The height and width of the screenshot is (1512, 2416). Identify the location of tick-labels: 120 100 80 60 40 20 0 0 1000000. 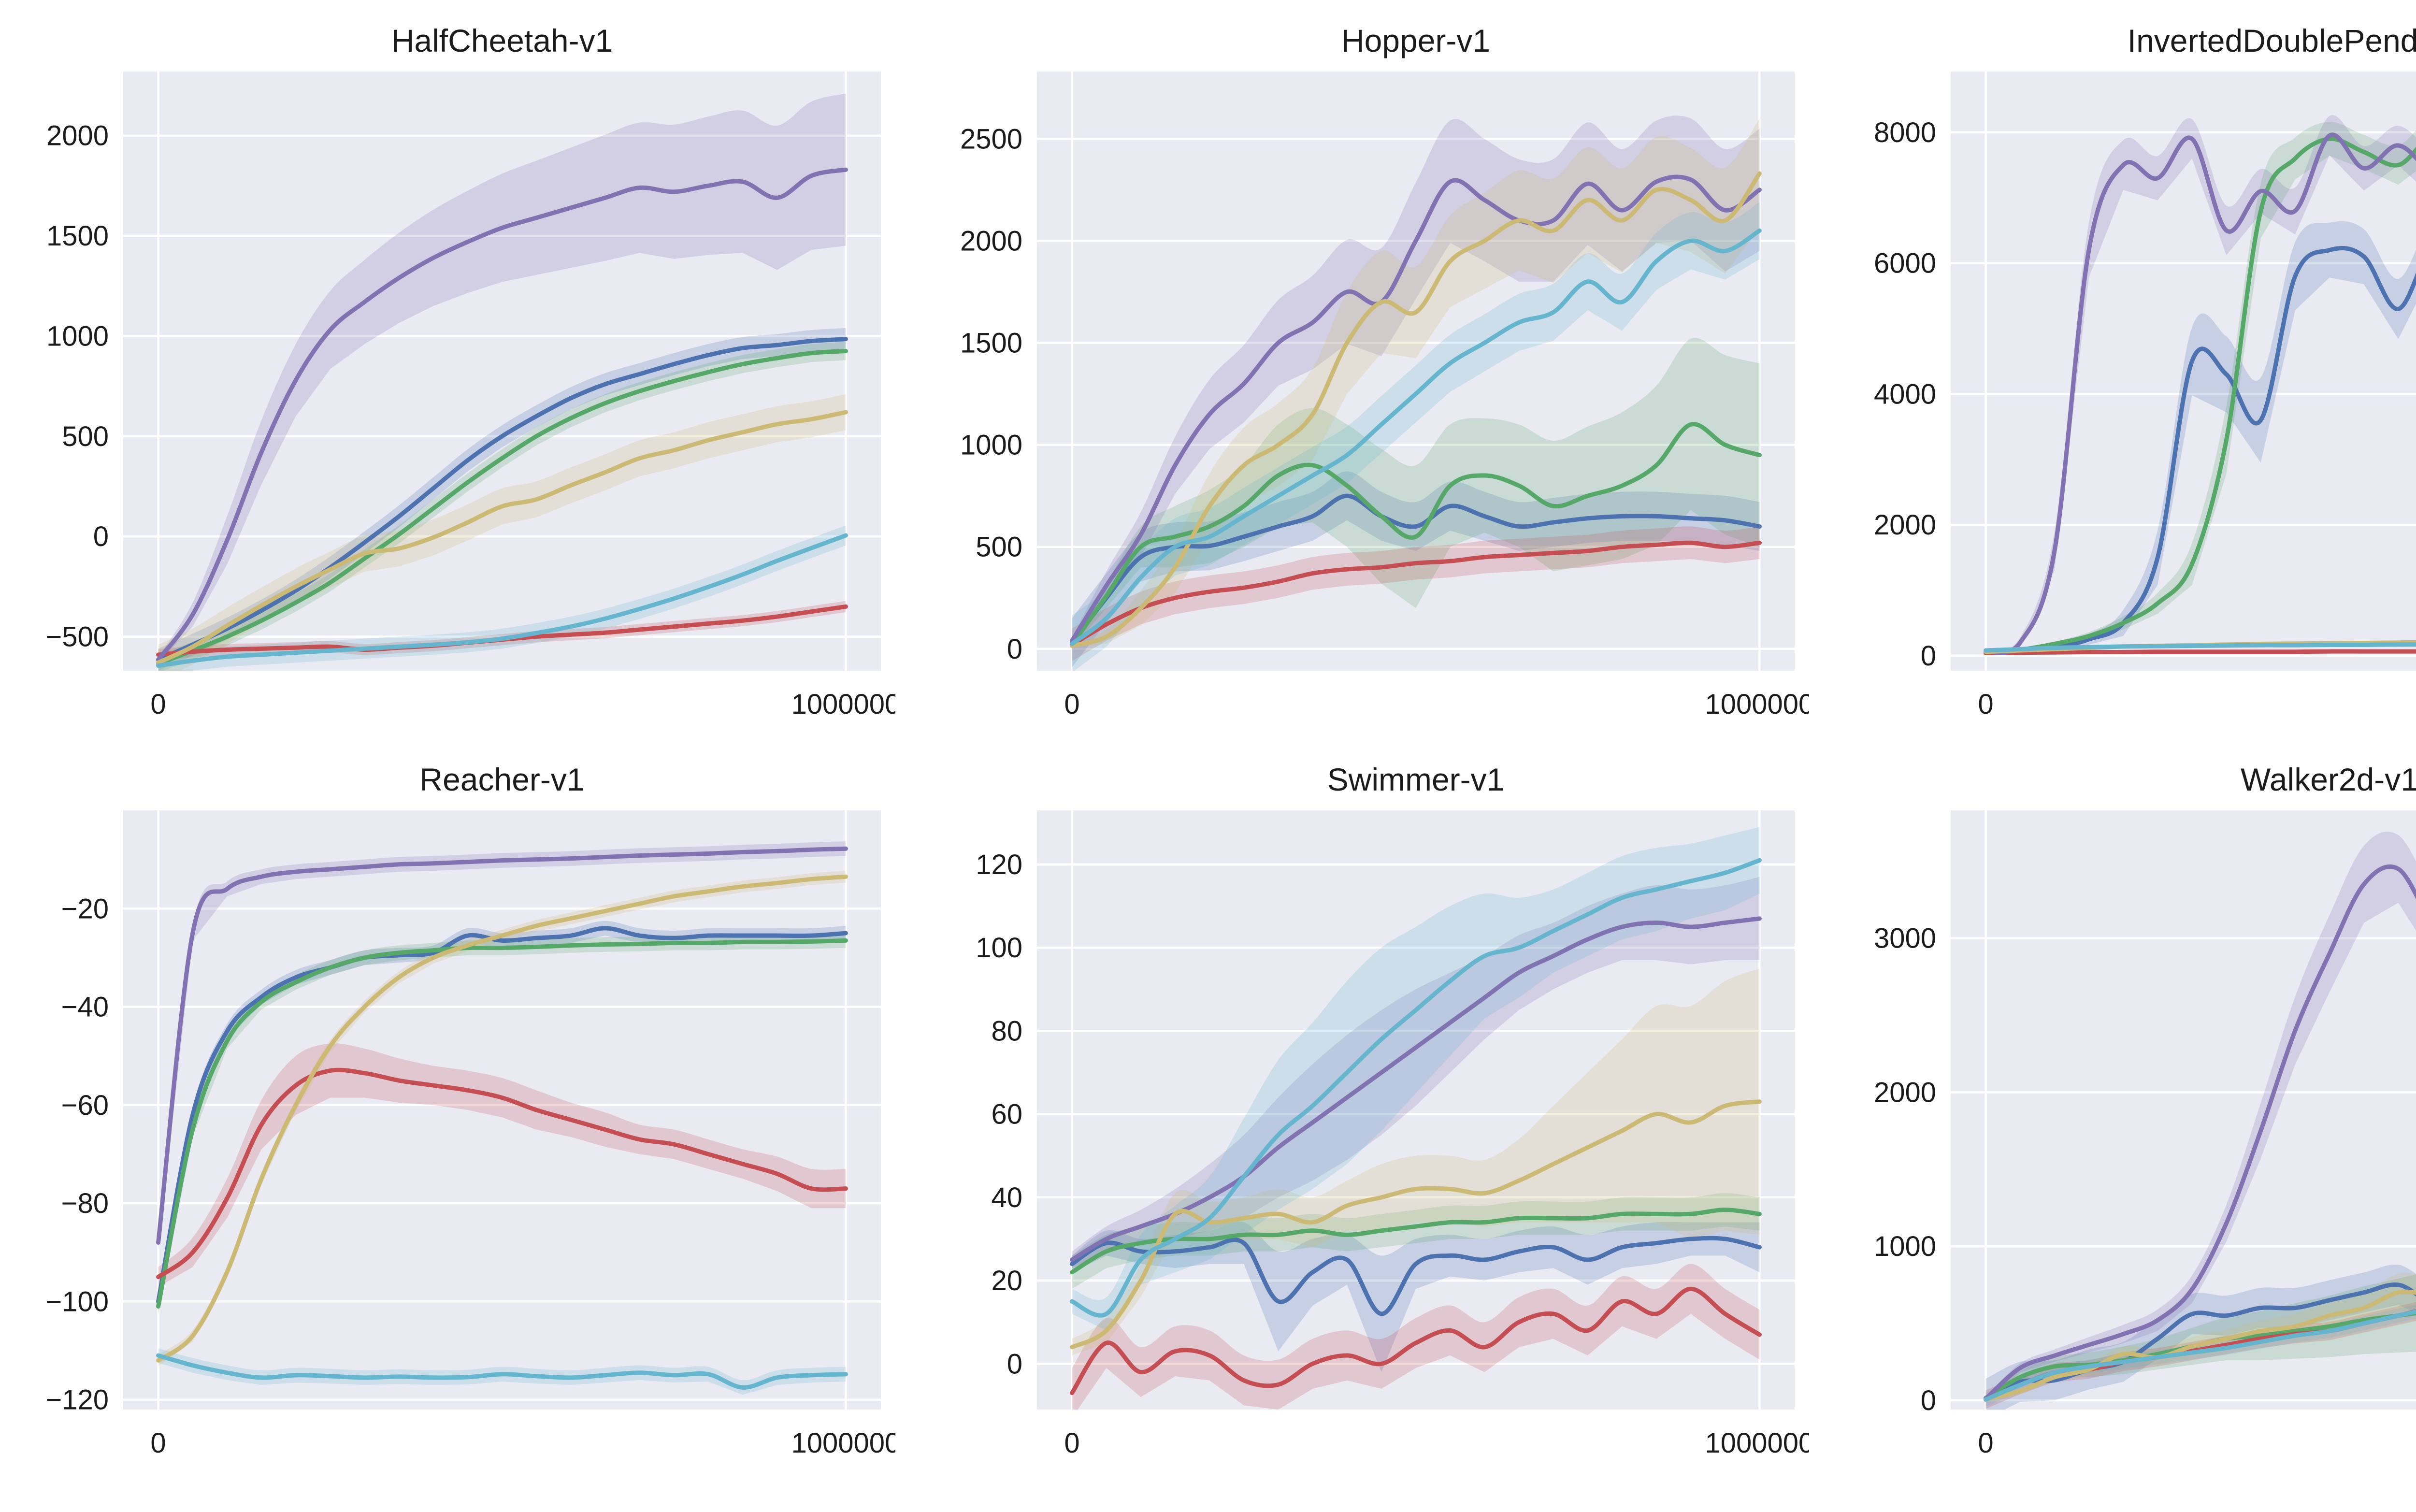
(1392, 1154).